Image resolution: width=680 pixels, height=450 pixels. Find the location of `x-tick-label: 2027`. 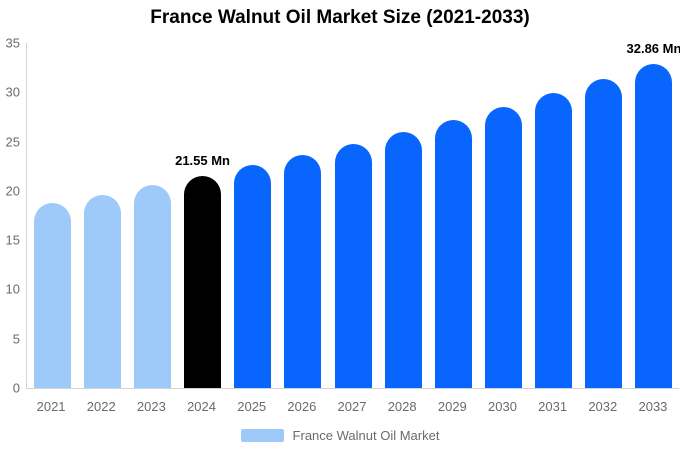

x-tick-label: 2027 is located at coordinates (352, 406).